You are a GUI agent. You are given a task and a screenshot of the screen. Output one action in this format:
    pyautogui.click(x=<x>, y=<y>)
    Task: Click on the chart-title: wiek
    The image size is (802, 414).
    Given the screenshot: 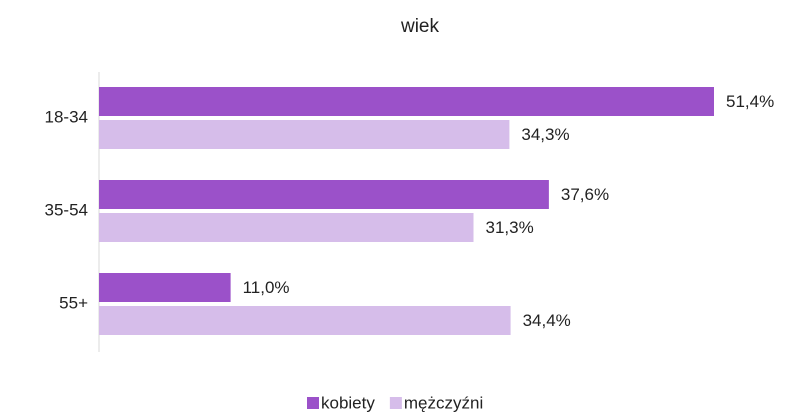 What is the action you would take?
    pyautogui.click(x=420, y=26)
    